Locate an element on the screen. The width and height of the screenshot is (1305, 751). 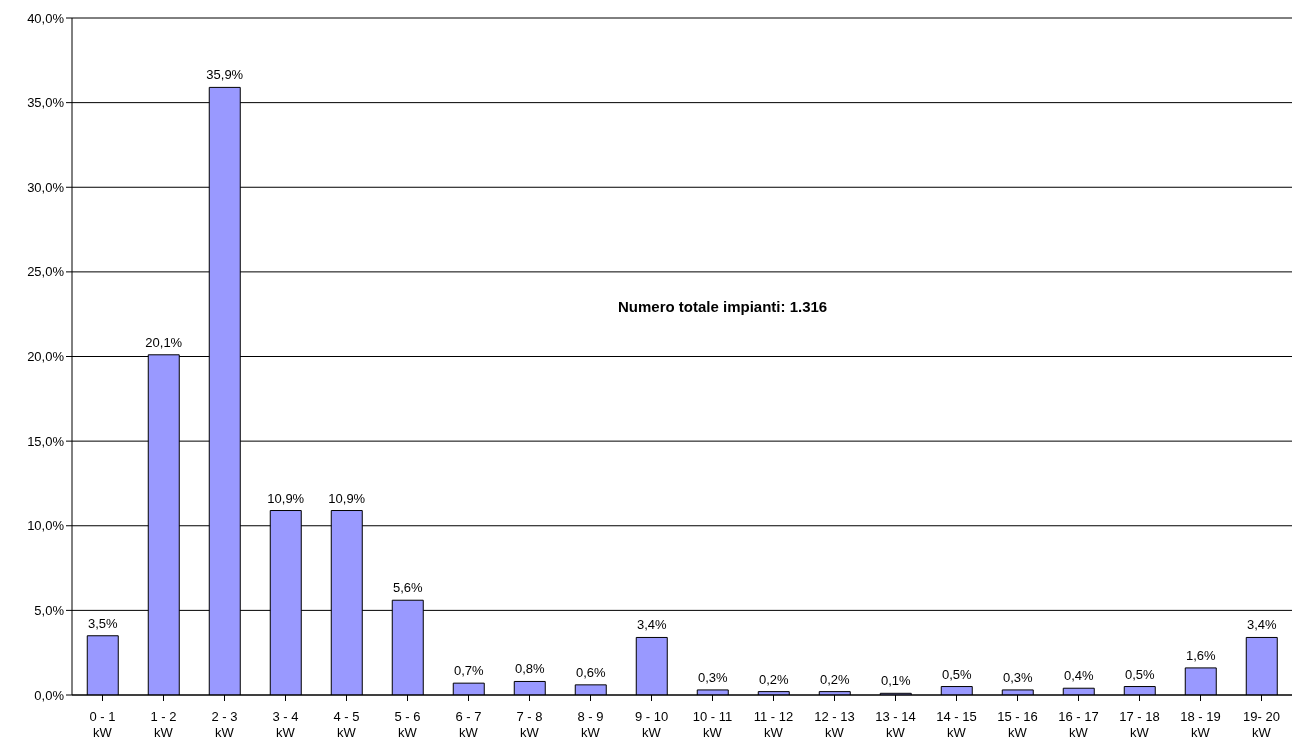
data-label: 0,4% is located at coordinates (1078, 676).